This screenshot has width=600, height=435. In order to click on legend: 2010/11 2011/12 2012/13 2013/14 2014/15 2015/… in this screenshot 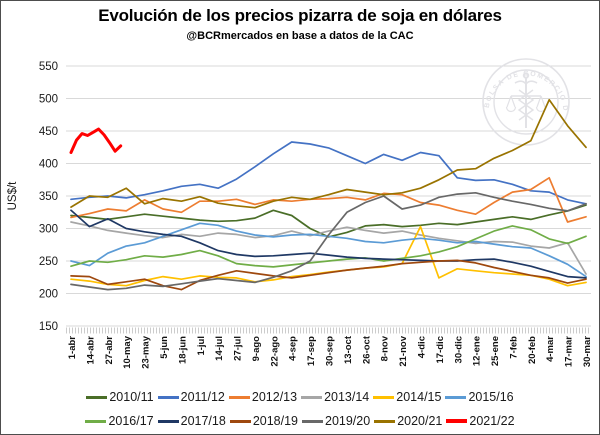, I will do `click(300, 409)`.